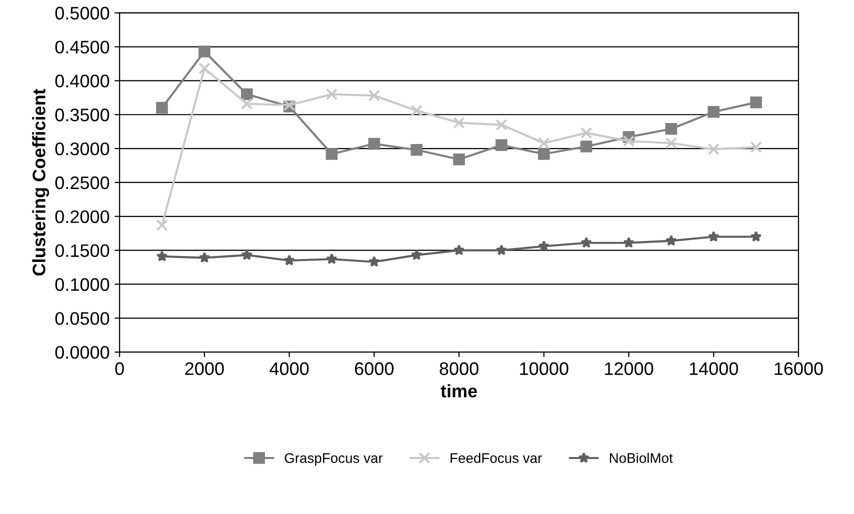 This screenshot has width=854, height=514. Describe the element at coordinates (82, 251) in the screenshot. I see `y-tick-label: 0.1500` at that location.